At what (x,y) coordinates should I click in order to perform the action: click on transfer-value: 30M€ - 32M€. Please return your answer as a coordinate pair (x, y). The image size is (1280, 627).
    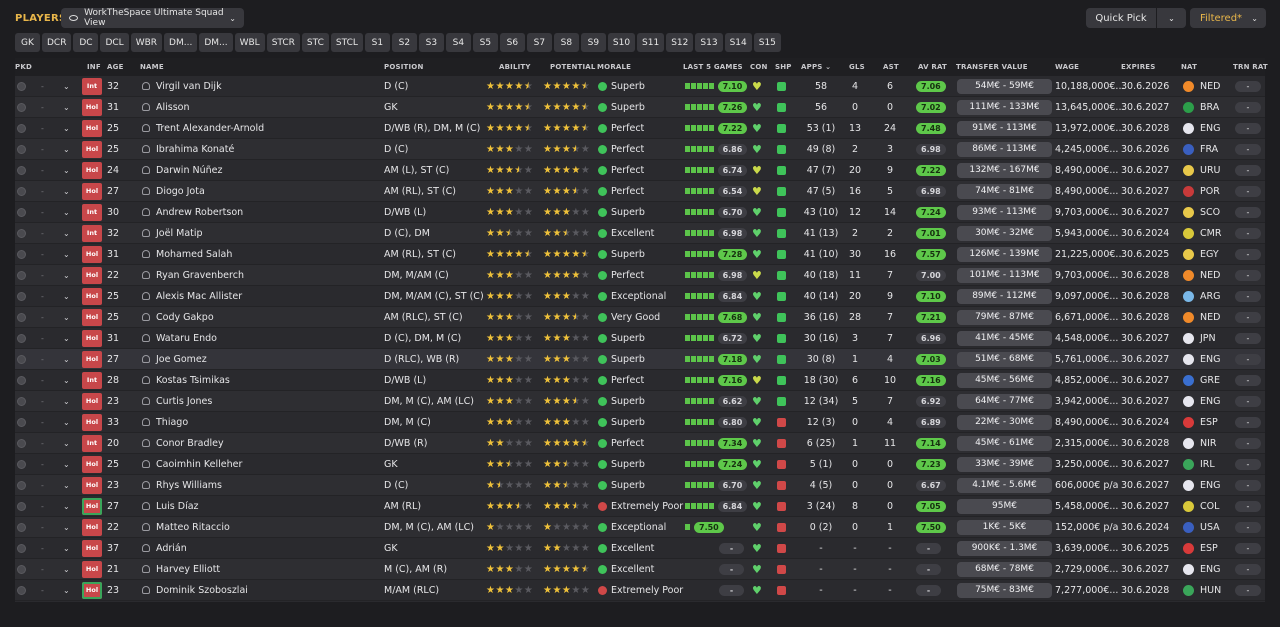
    Looking at the image, I should click on (1004, 233).